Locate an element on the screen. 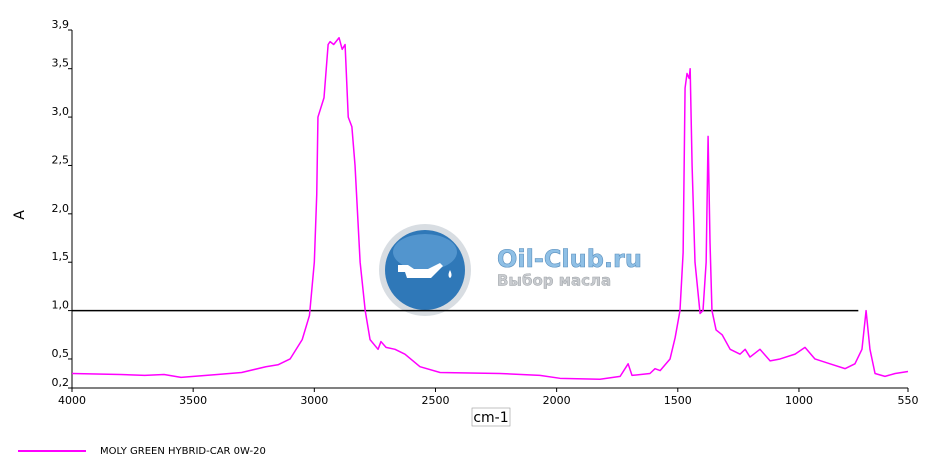  x-tick-label: 3500 is located at coordinates (193, 400).